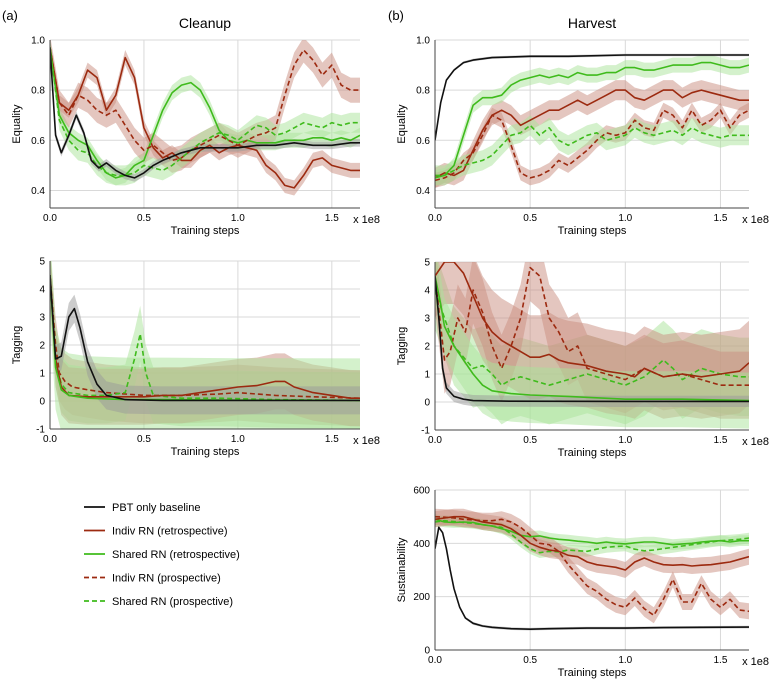  I want to click on panel-label-a: (a), so click(10, 15).